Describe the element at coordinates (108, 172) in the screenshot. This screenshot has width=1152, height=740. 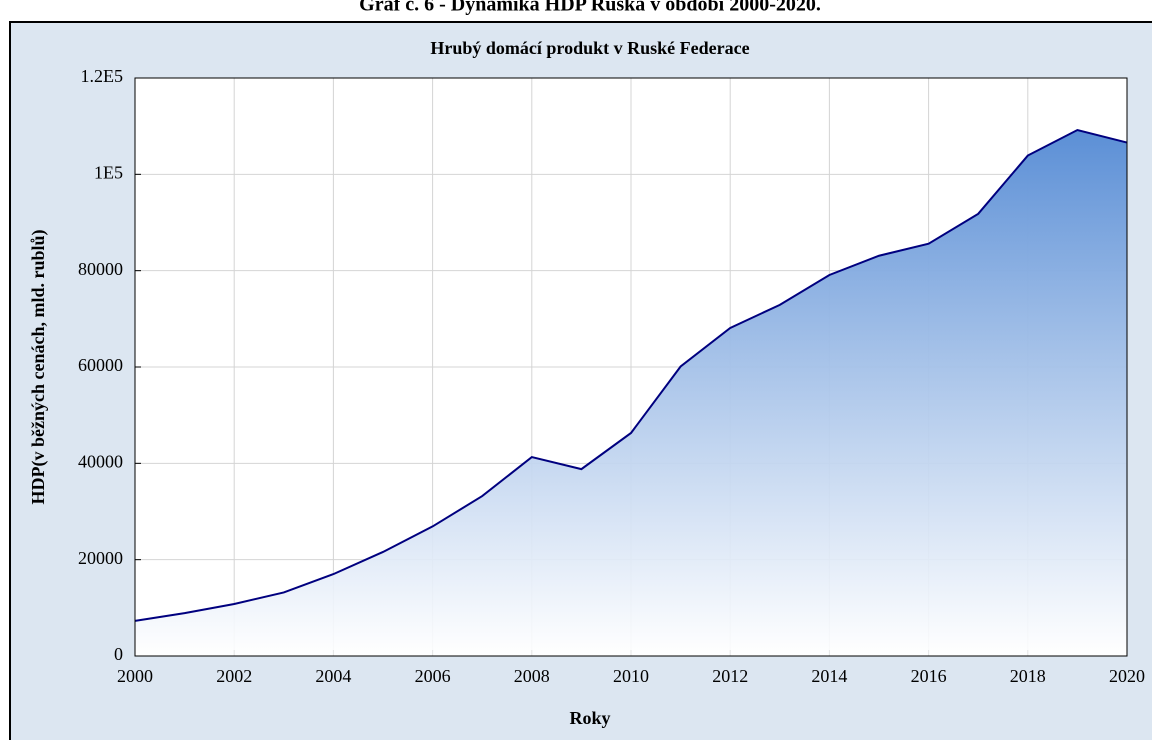
I see `y-tick-label: 1E5` at that location.